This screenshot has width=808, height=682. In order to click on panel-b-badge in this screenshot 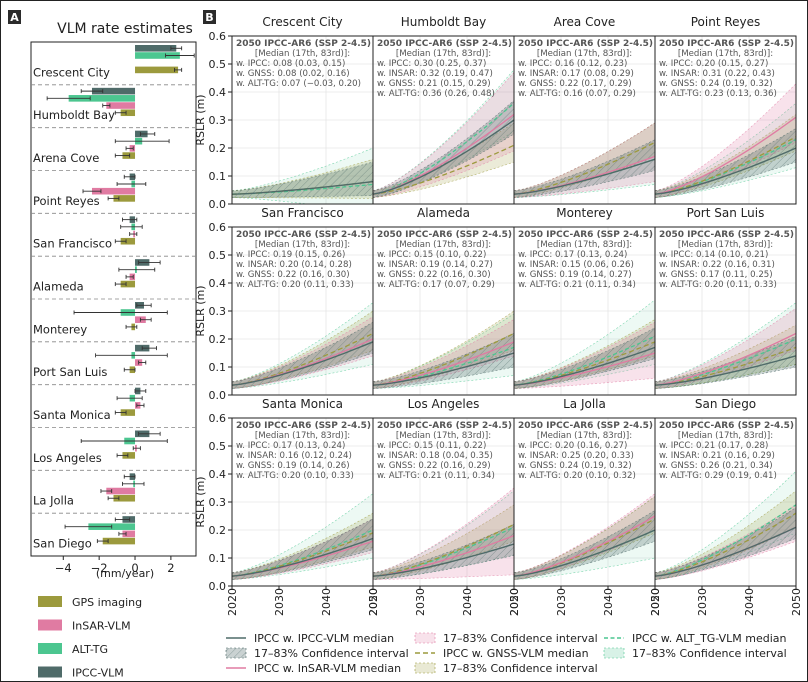, I will do `click(209, 17)`.